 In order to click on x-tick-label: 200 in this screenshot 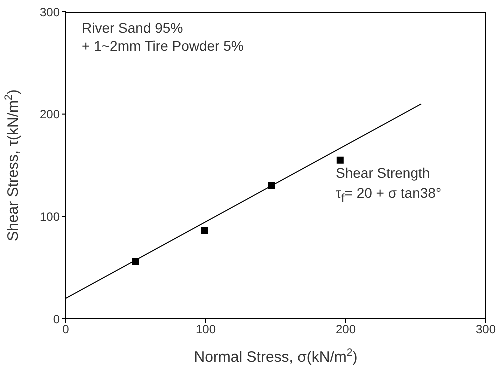, I will do `click(346, 329)`.